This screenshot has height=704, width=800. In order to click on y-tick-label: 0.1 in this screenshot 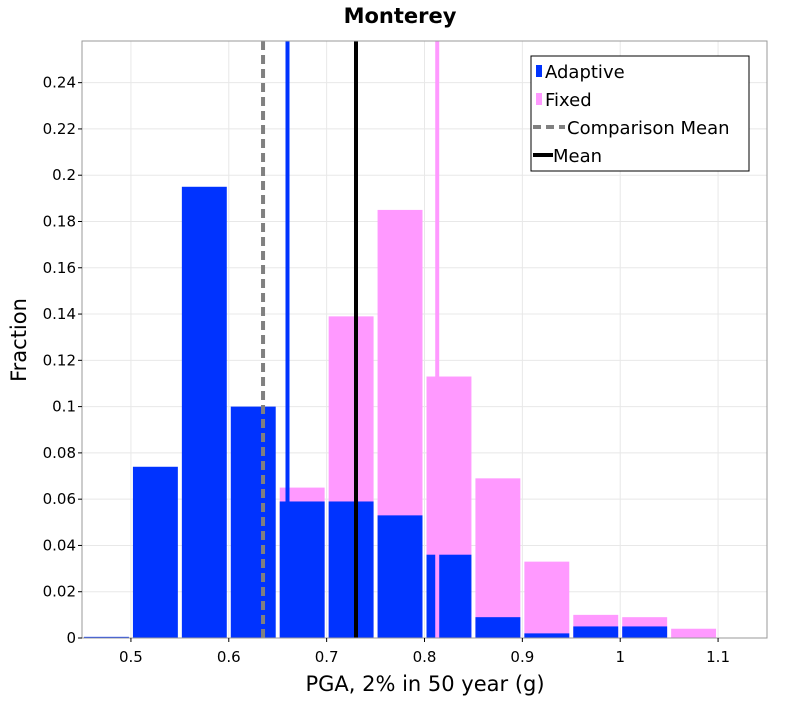, I will do `click(64, 407)`.